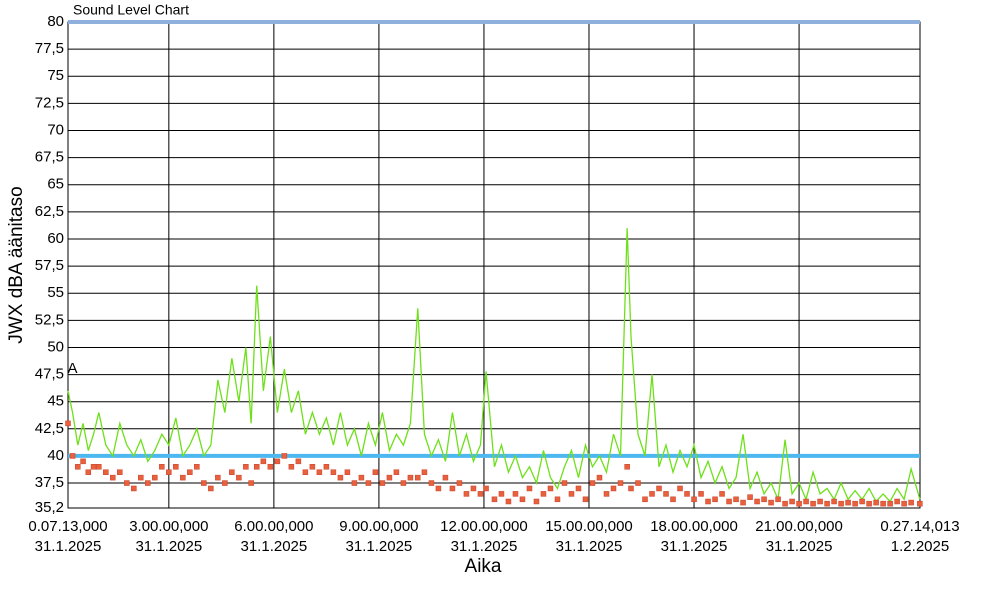 The image size is (990, 593). Describe the element at coordinates (49, 157) in the screenshot. I see `y-tick-label: 67,5` at that location.